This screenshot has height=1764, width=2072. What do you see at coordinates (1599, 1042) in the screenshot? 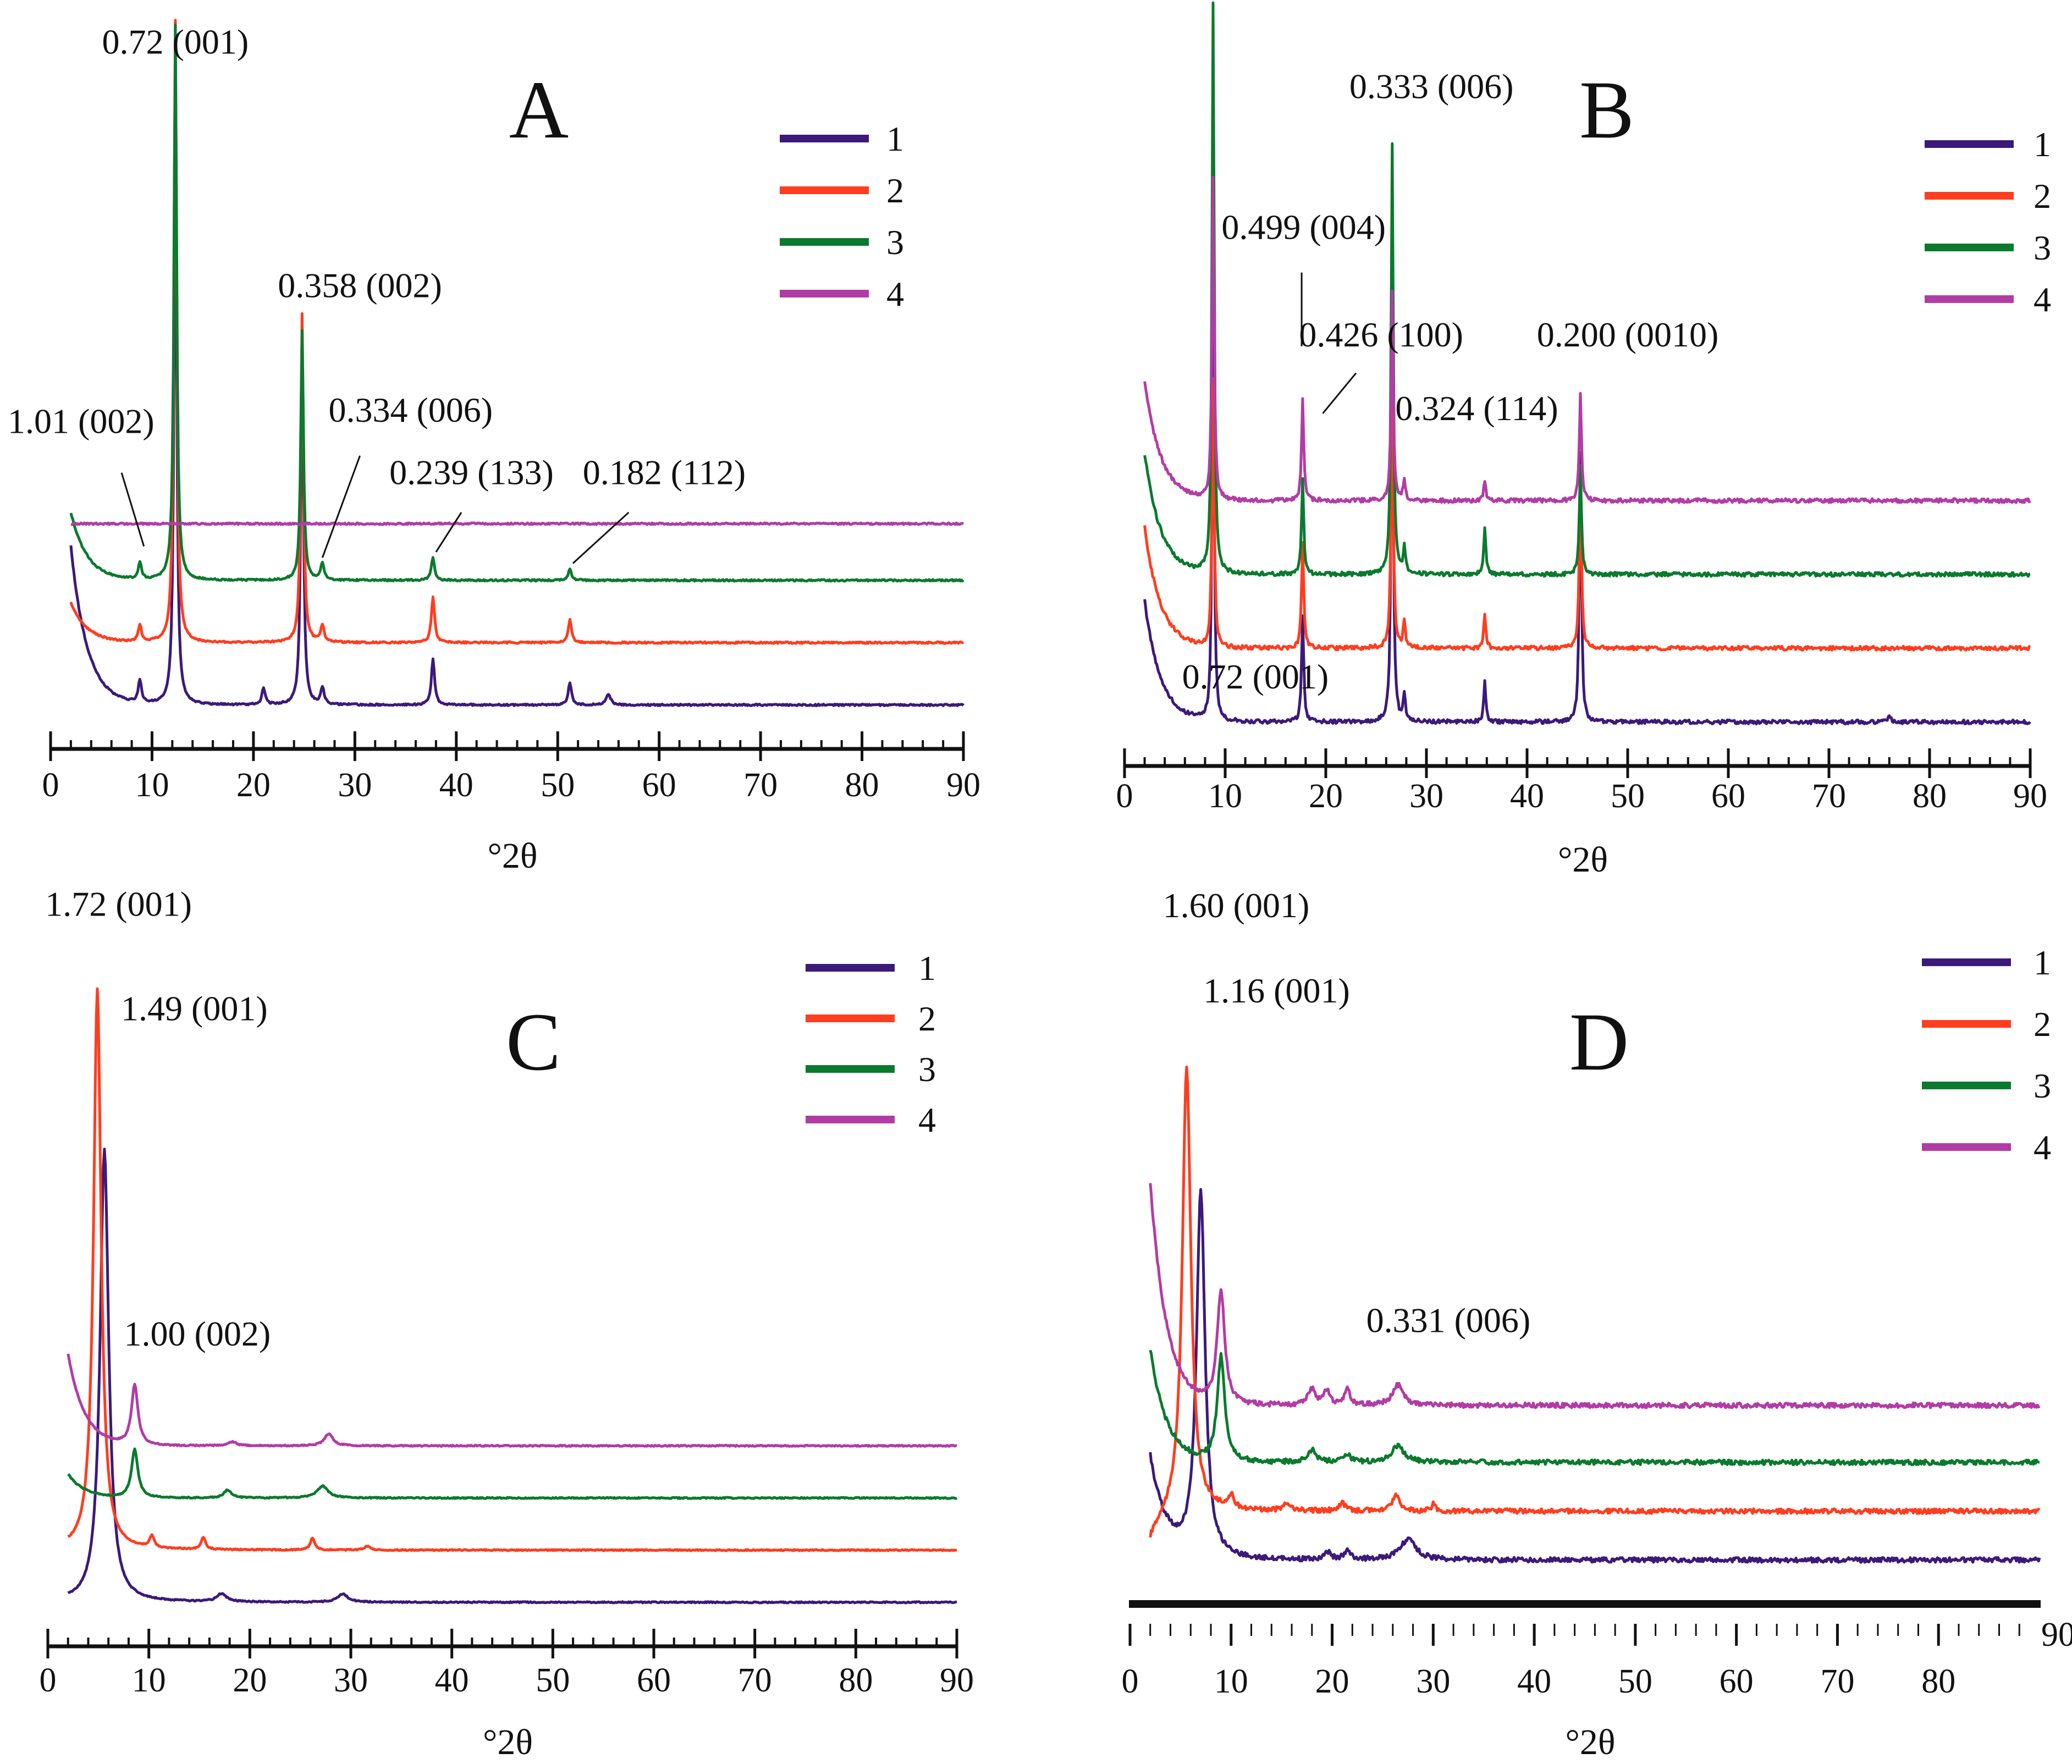
I see `panel-label: D` at bounding box center [1599, 1042].